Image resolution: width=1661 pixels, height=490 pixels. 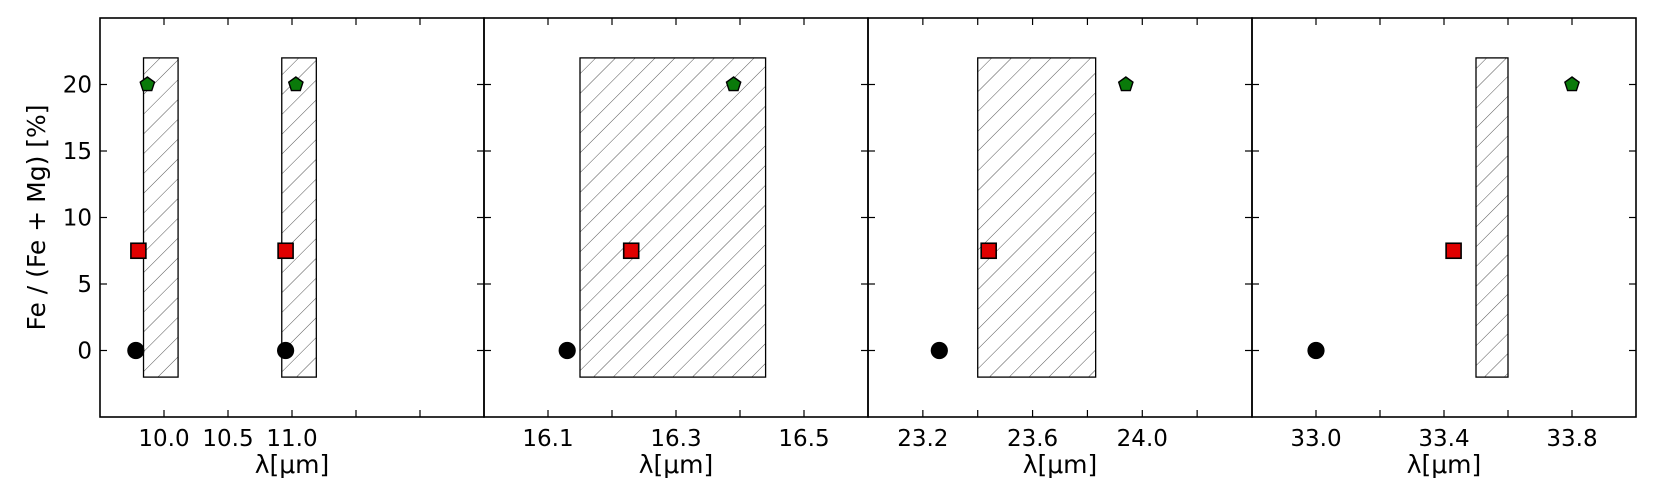 What do you see at coordinates (77, 86) in the screenshot?
I see `y-tick-label: 20` at bounding box center [77, 86].